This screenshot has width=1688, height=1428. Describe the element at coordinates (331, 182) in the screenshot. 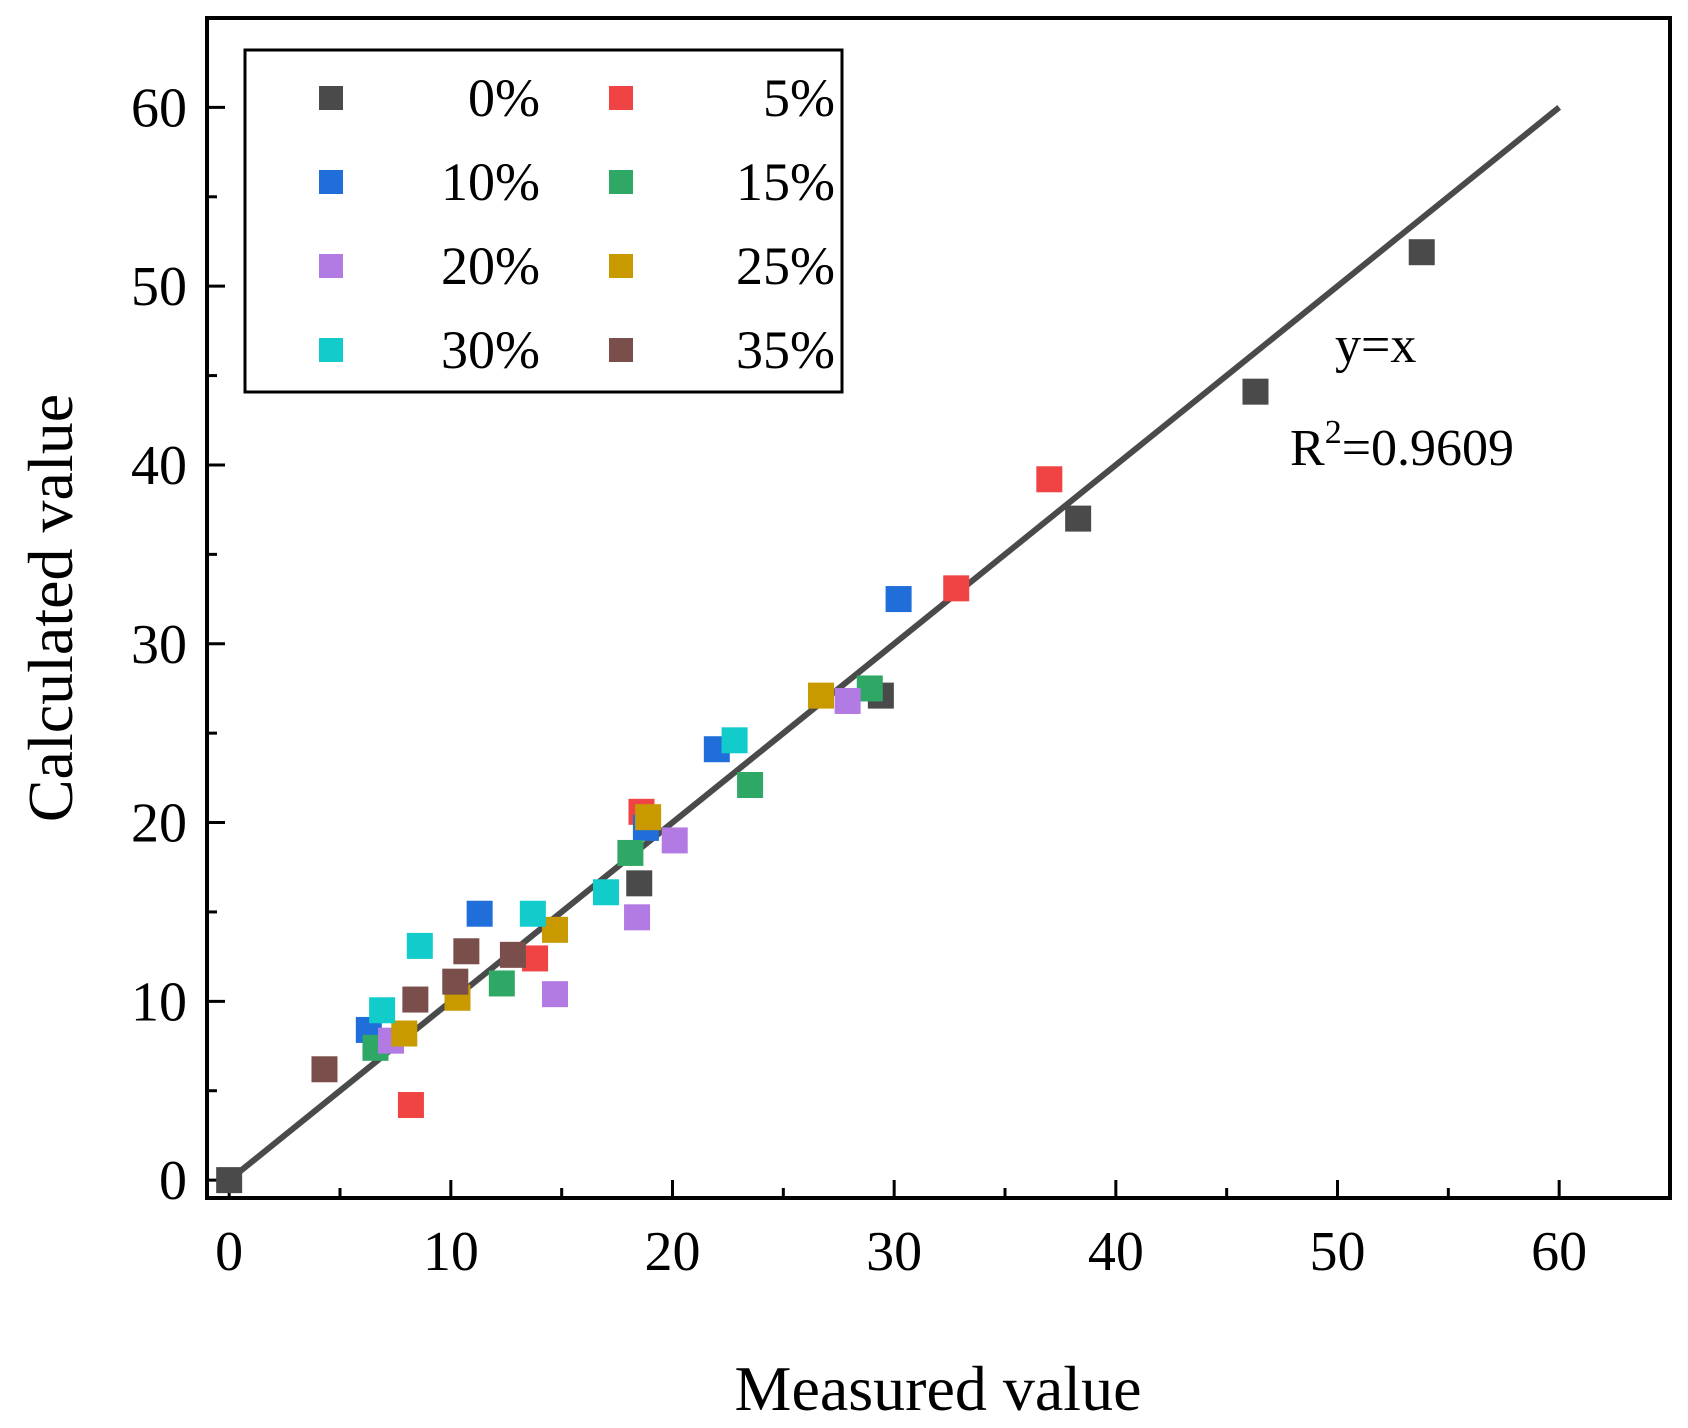

I see `legend-marker-10pct` at that location.